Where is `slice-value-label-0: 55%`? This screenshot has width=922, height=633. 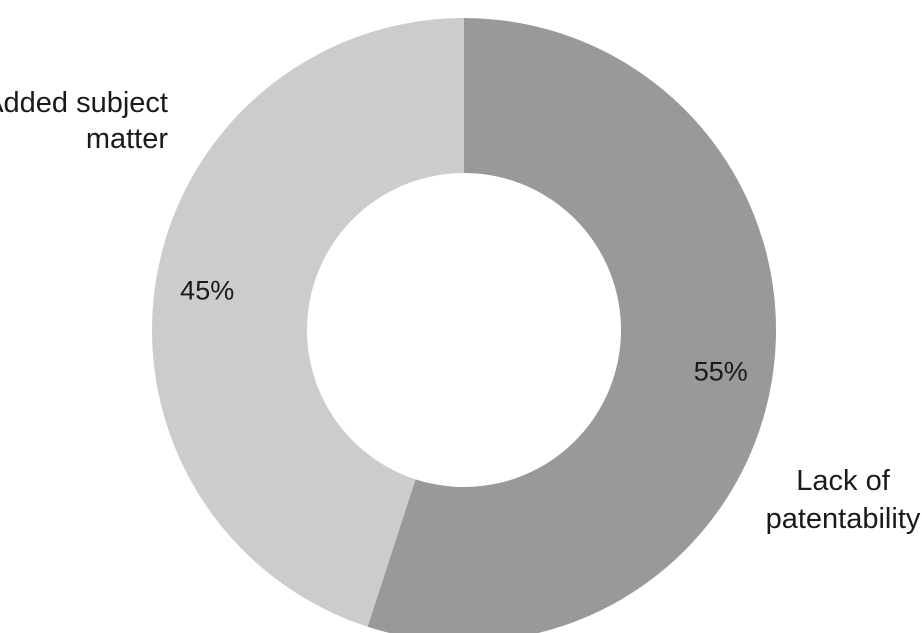
slice-value-label-0: 55% is located at coordinates (721, 372).